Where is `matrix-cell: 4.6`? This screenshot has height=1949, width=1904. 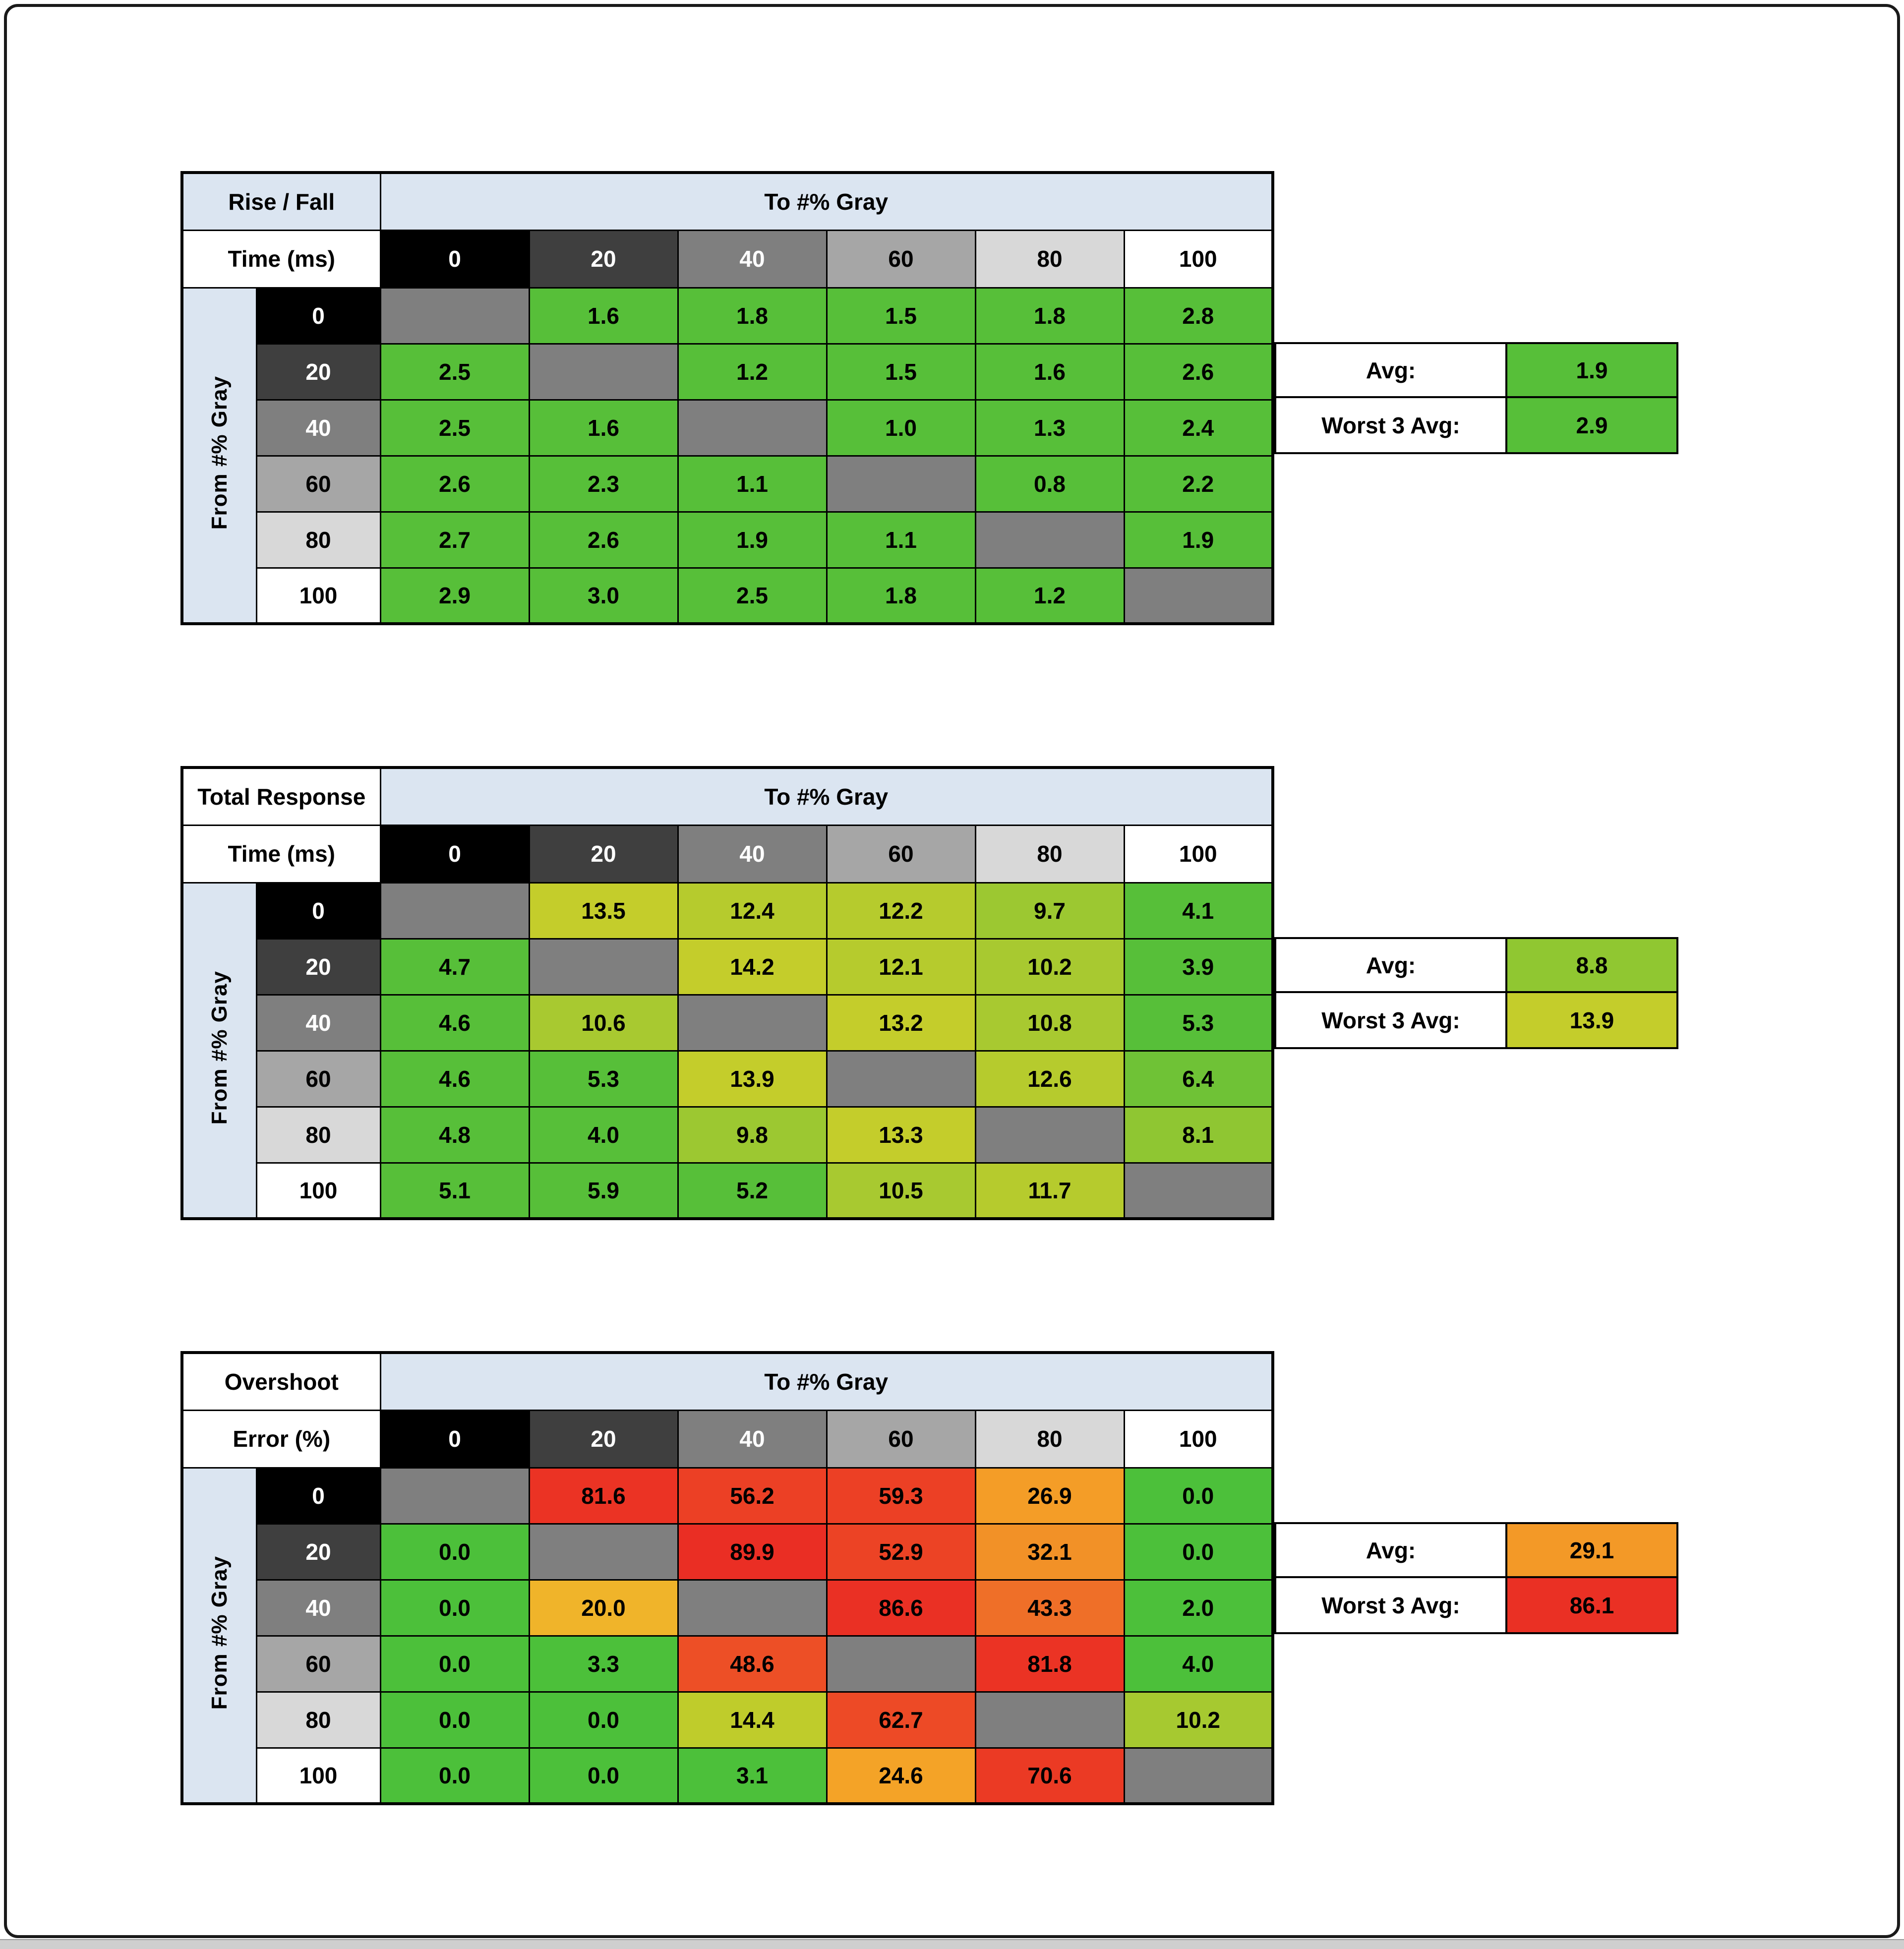 matrix-cell: 4.6 is located at coordinates (454, 1079).